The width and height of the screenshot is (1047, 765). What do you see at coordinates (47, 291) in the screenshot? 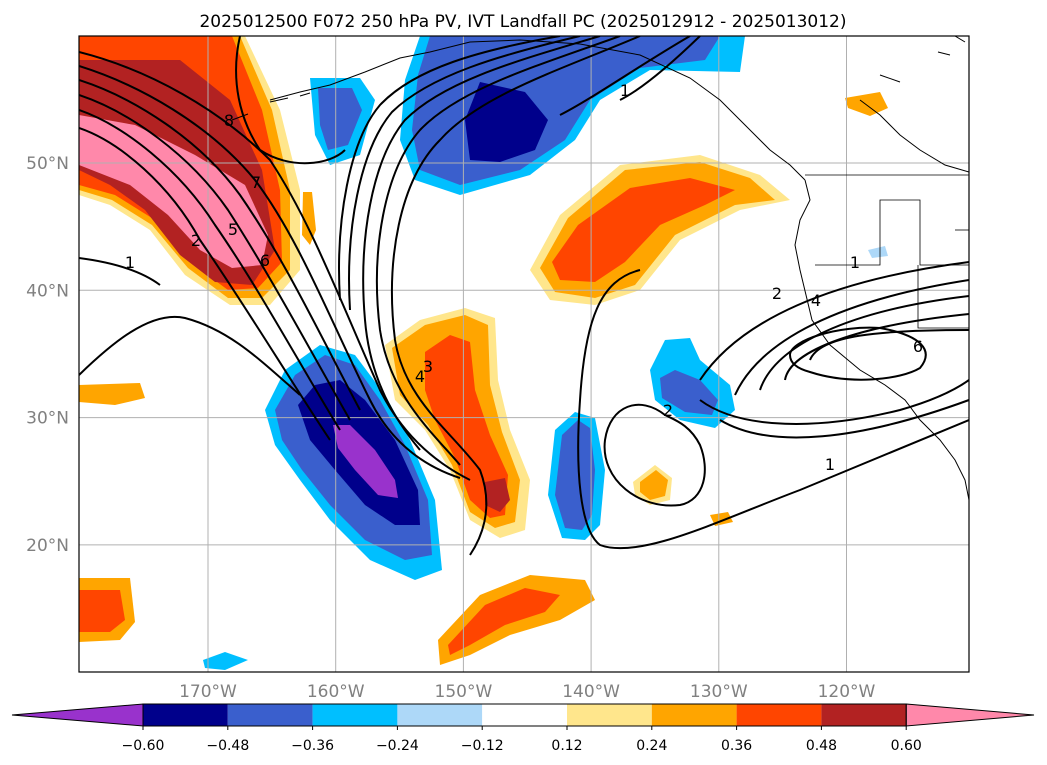
I see `latitude-label: 40°N` at bounding box center [47, 291].